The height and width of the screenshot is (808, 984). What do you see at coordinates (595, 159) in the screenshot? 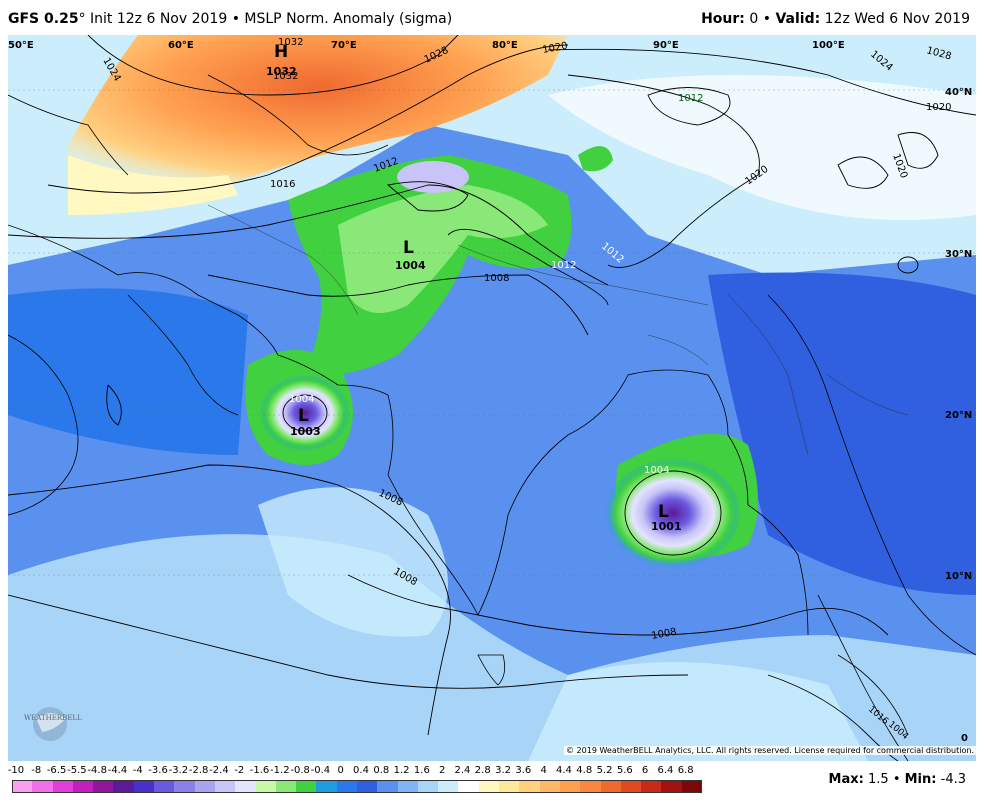
I see `field-green-spot` at bounding box center [595, 159].